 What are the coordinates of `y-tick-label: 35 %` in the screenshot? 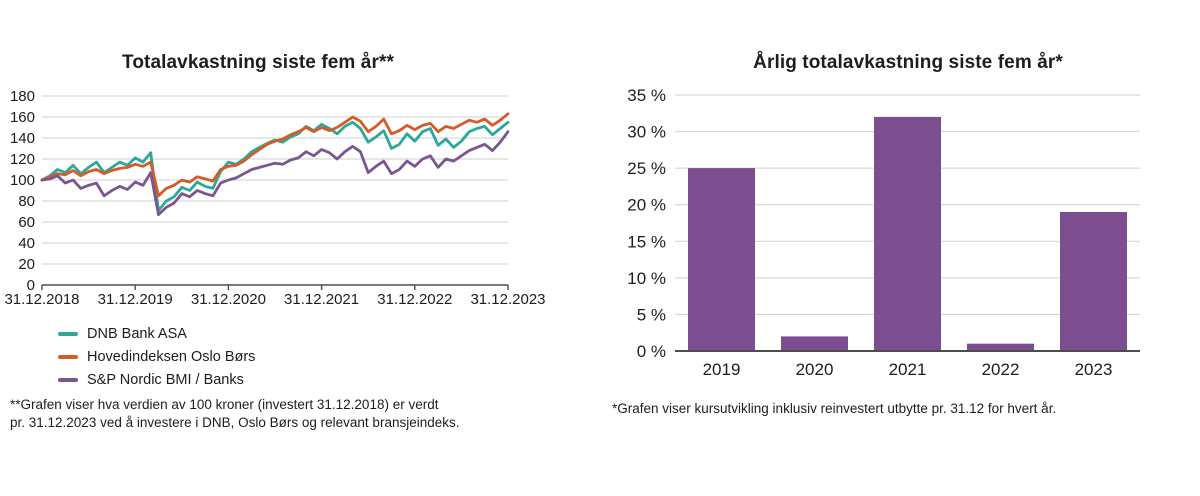 It's located at (646, 95).